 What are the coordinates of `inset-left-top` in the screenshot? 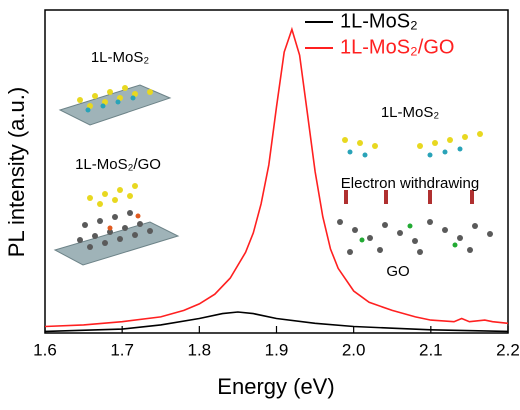 It's located at (115, 105).